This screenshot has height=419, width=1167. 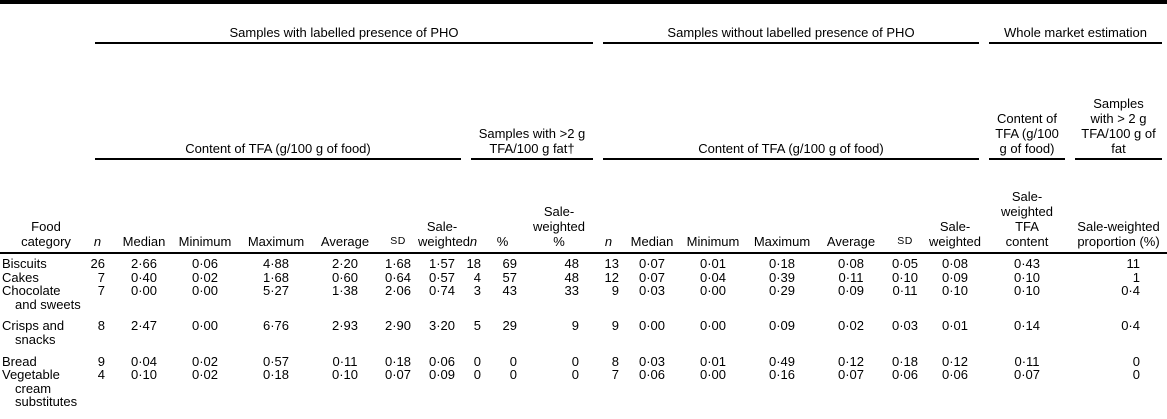 I want to click on table-cell: 5, so click(x=477, y=326).